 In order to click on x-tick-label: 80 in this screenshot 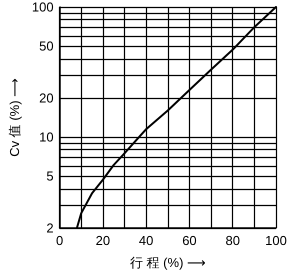, I will do `click(232, 240)`.